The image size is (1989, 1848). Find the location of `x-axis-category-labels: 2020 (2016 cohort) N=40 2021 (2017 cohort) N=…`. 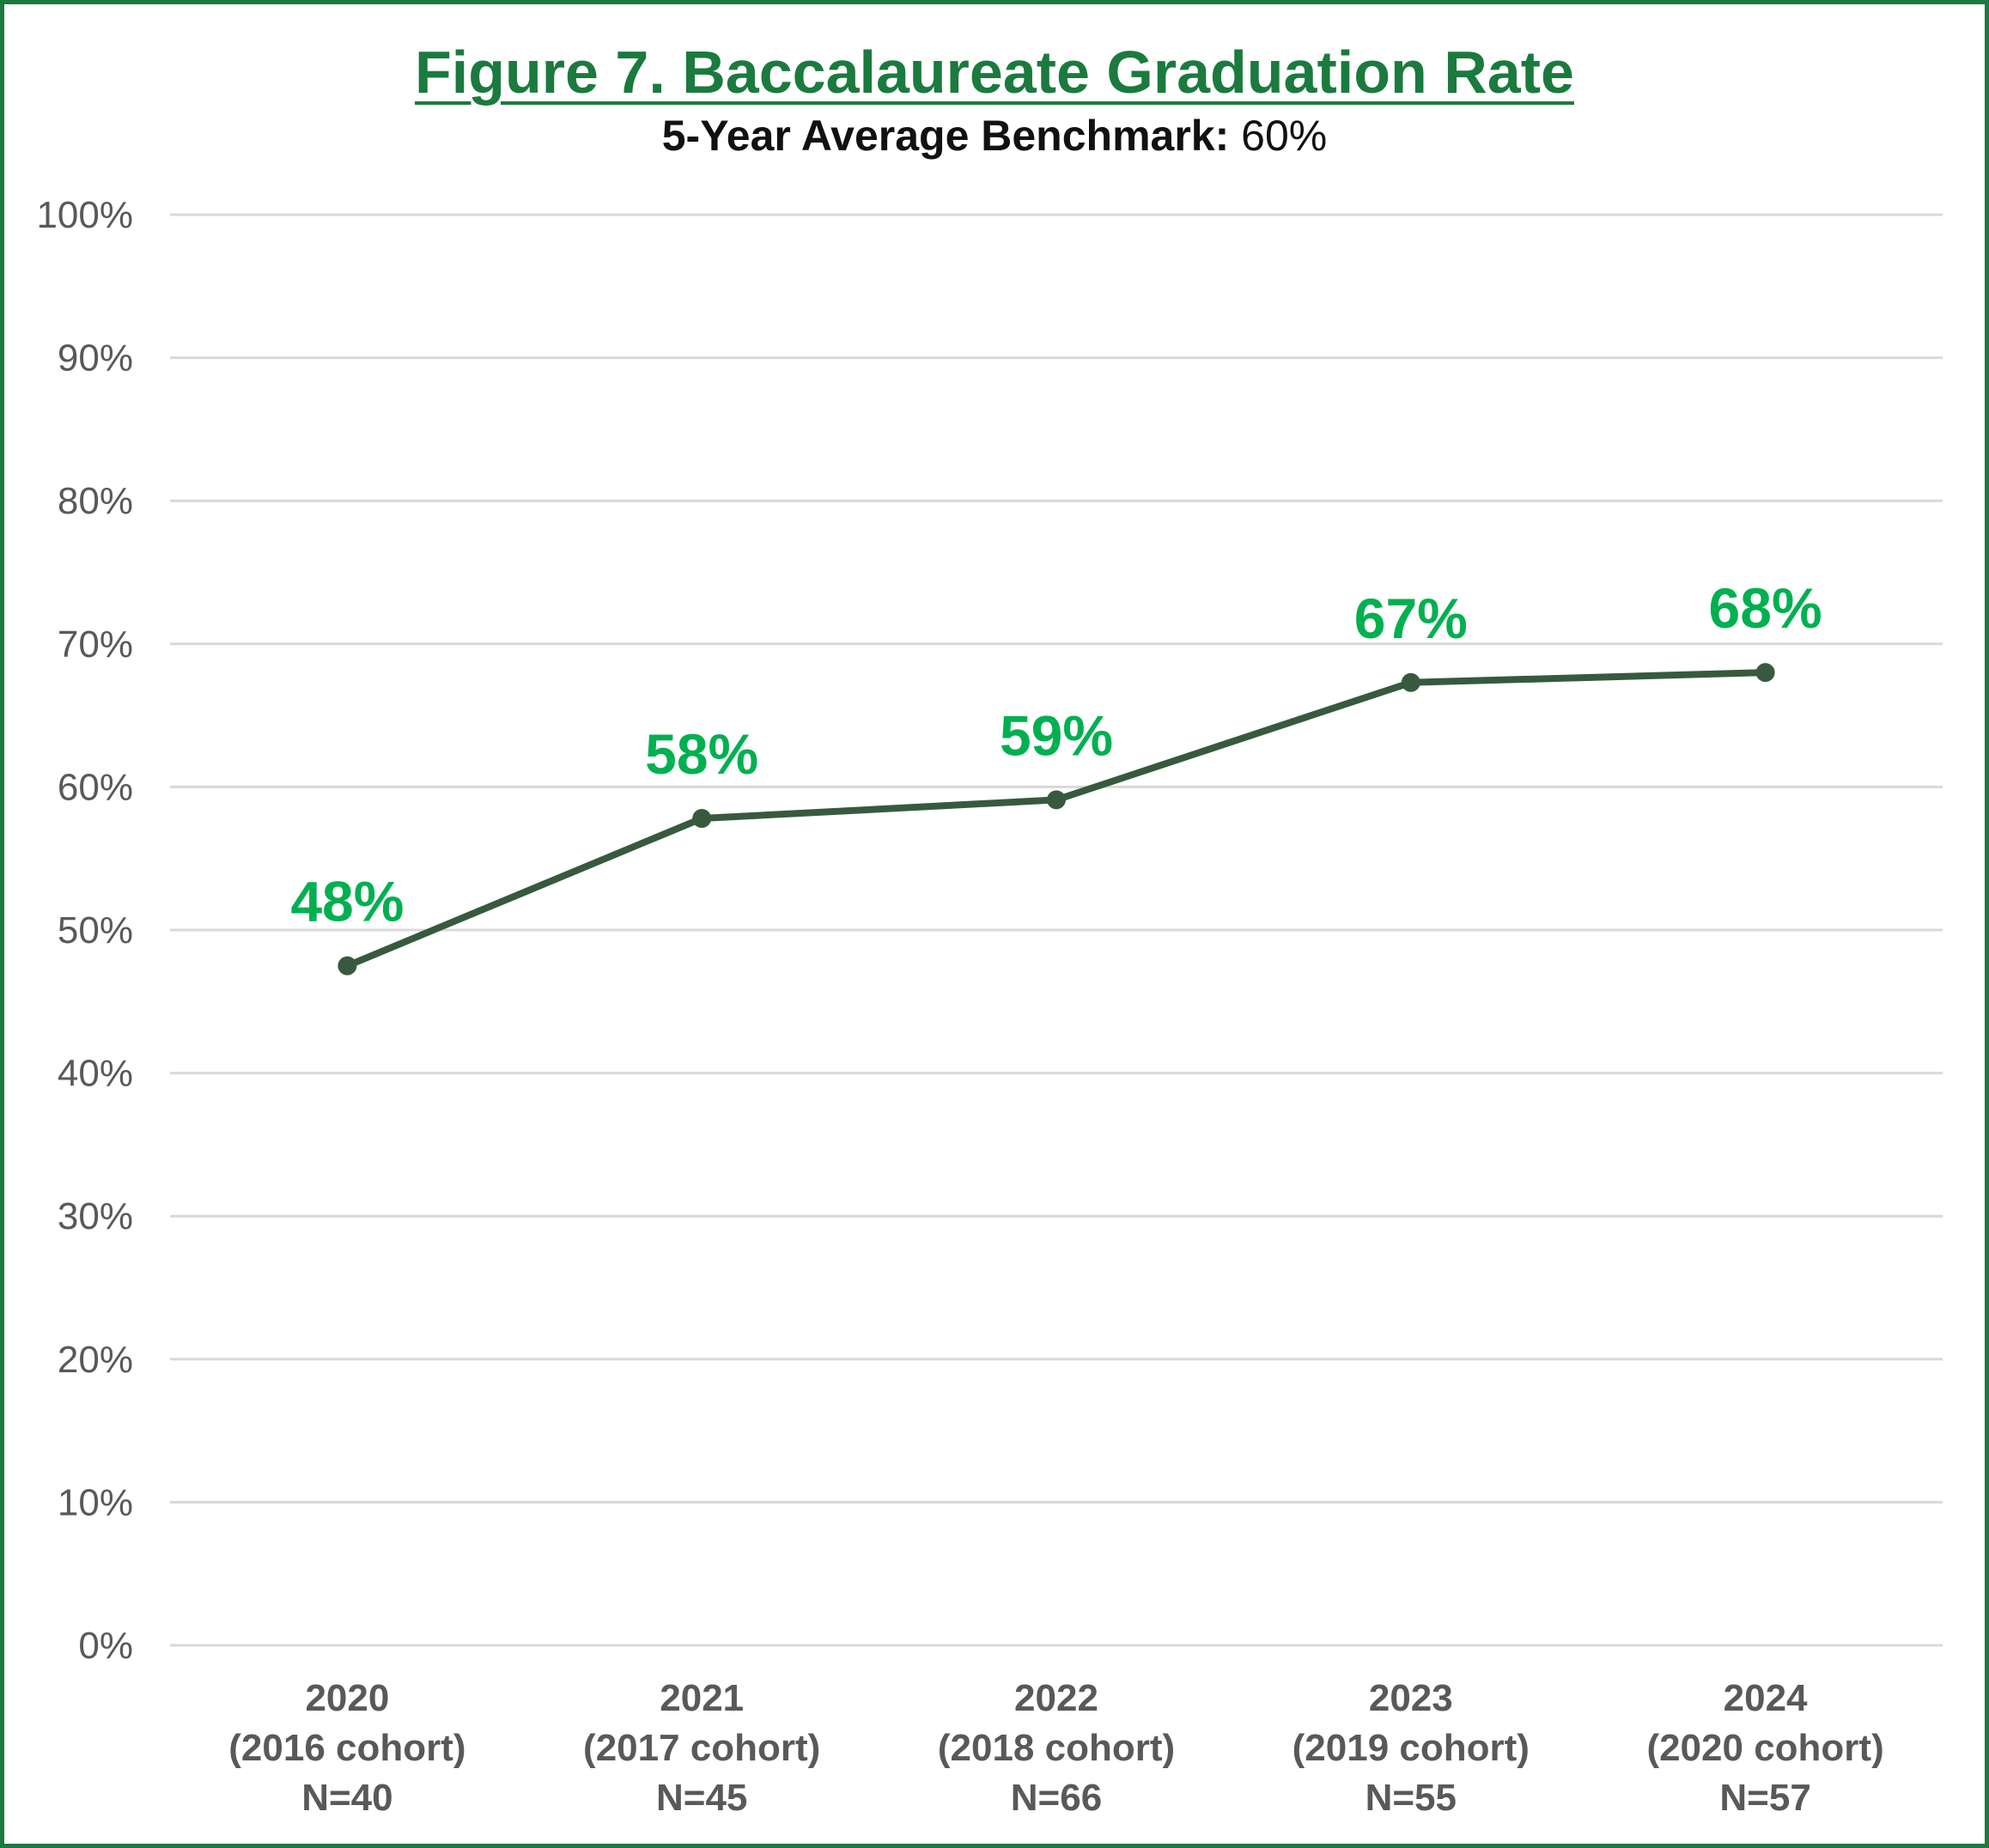

x-axis-category-labels: 2020 (2016 cohort) N=40 2021 (2017 cohort) N=… is located at coordinates (1056, 1748).